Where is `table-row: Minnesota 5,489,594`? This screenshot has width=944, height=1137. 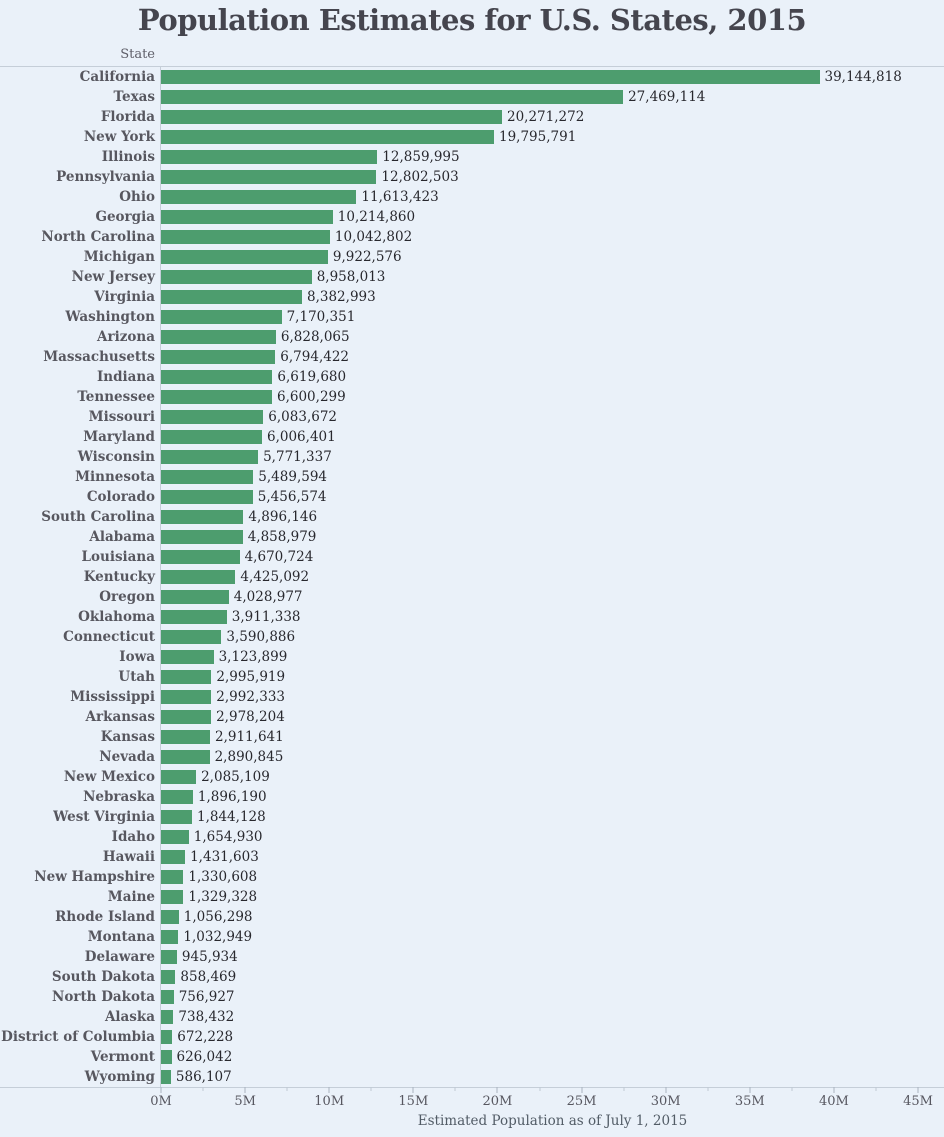 table-row: Minnesota 5,489,594 is located at coordinates (472, 477).